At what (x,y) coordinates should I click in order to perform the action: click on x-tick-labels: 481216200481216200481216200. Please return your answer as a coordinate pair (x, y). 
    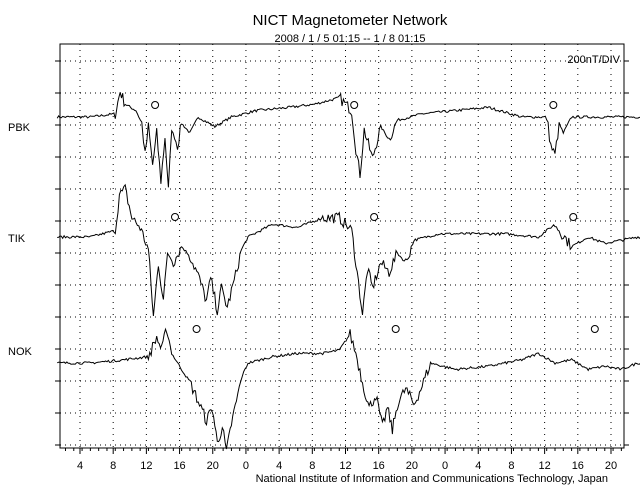
    Looking at the image, I should click on (347, 466).